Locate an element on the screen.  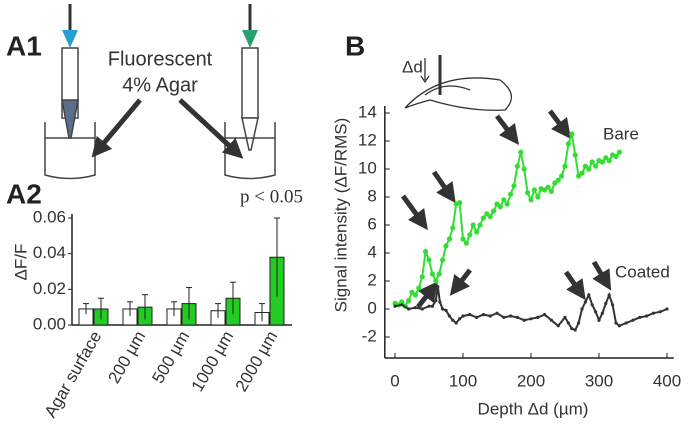
x-tick-label: 2000 µm is located at coordinates (257, 361).